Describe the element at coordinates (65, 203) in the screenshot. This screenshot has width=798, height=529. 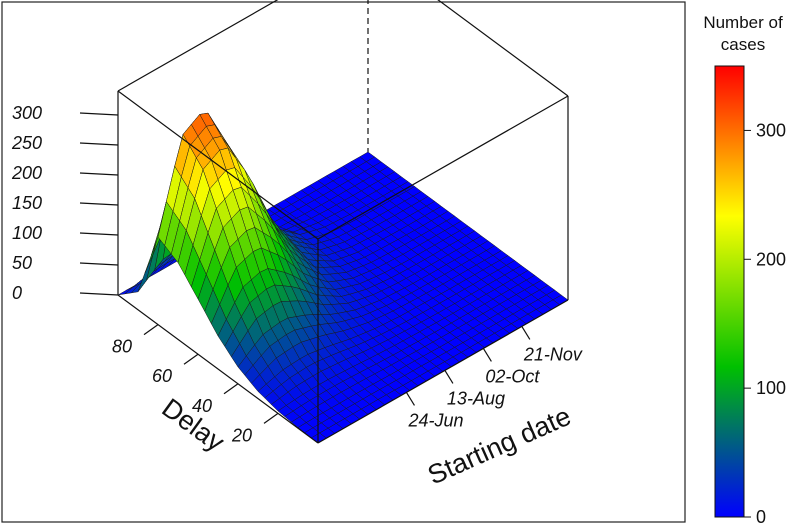
I see `z-axis: 0 50 100 150 200 250 300` at that location.